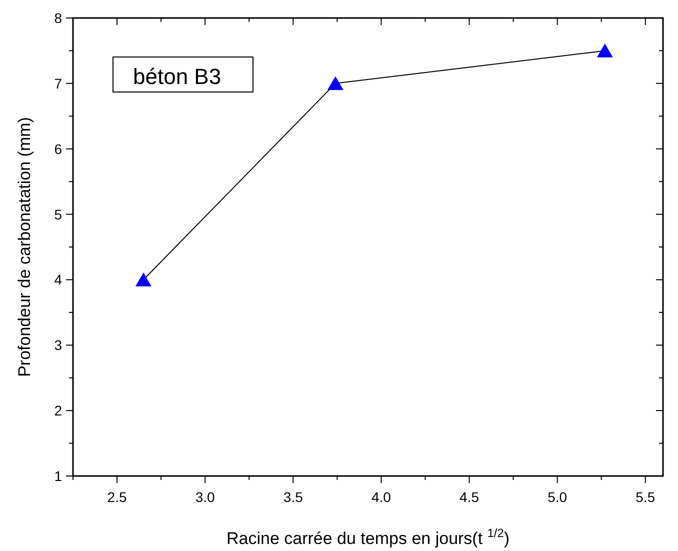 The width and height of the screenshot is (678, 551). What do you see at coordinates (646, 497) in the screenshot?
I see `x-tick-label: 5.5` at bounding box center [646, 497].